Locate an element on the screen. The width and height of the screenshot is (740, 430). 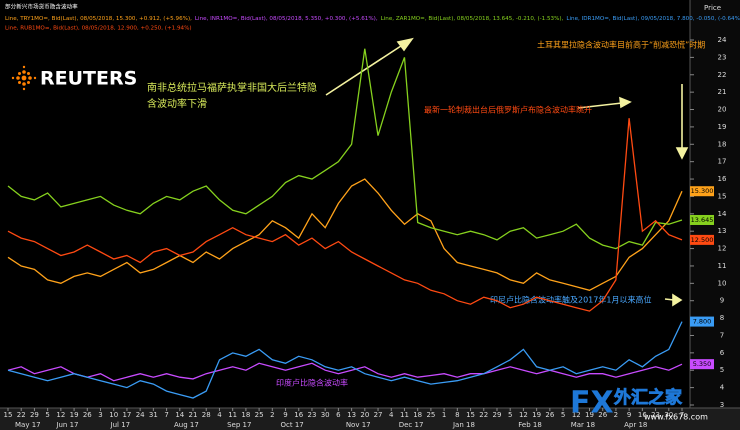
y-tick-label: 8 is located at coordinates (722, 318).